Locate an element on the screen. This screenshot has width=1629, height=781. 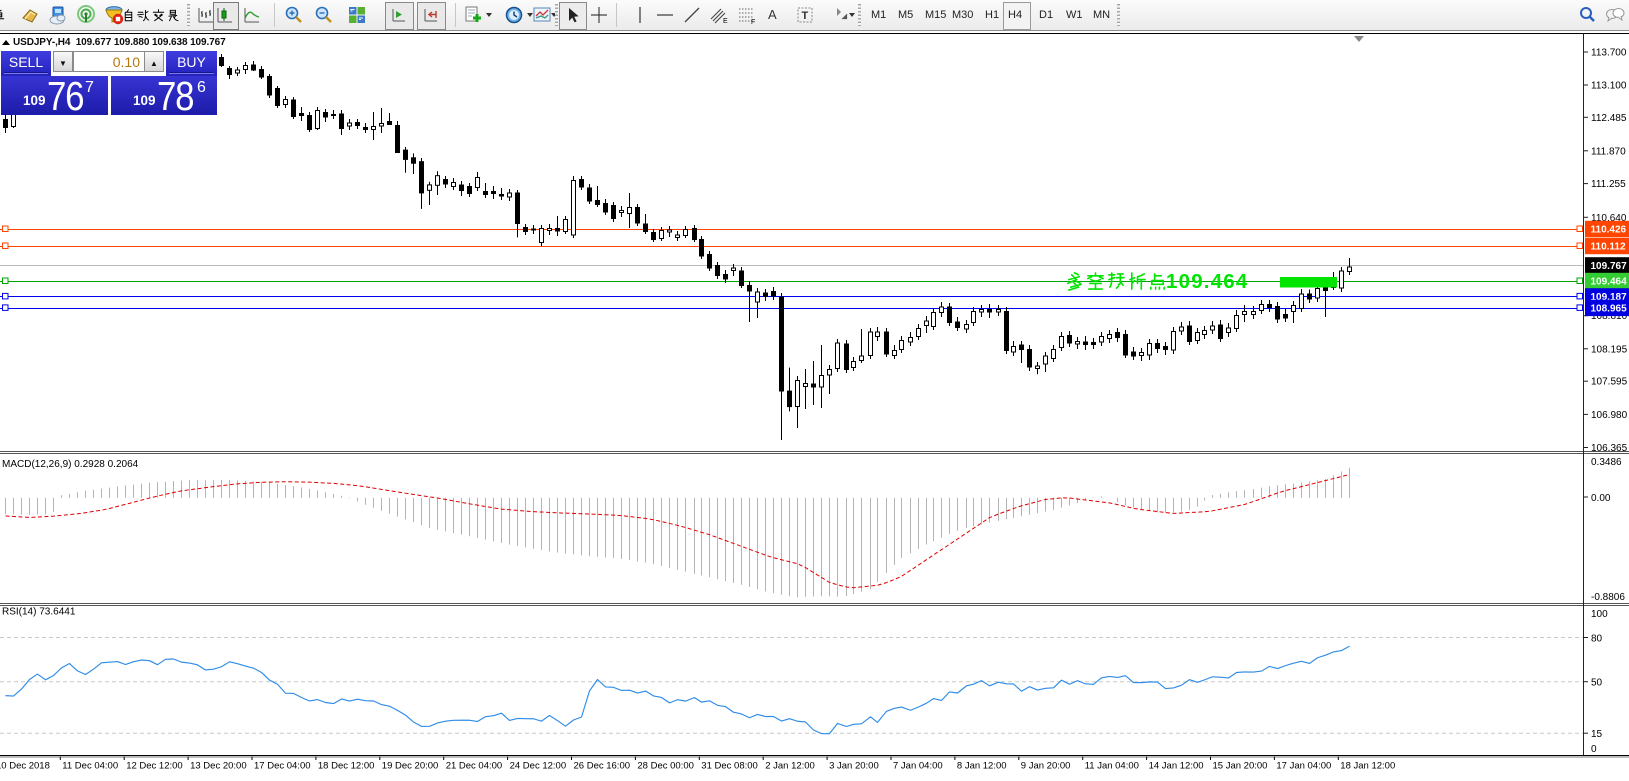
svg-text: 80 is located at coordinates (1597, 638).